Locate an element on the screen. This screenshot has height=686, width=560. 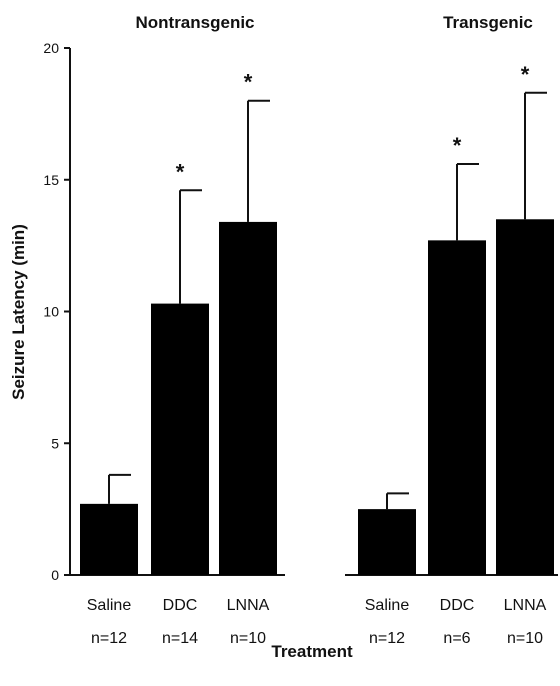
n-label: n=6 is located at coordinates (456, 638).